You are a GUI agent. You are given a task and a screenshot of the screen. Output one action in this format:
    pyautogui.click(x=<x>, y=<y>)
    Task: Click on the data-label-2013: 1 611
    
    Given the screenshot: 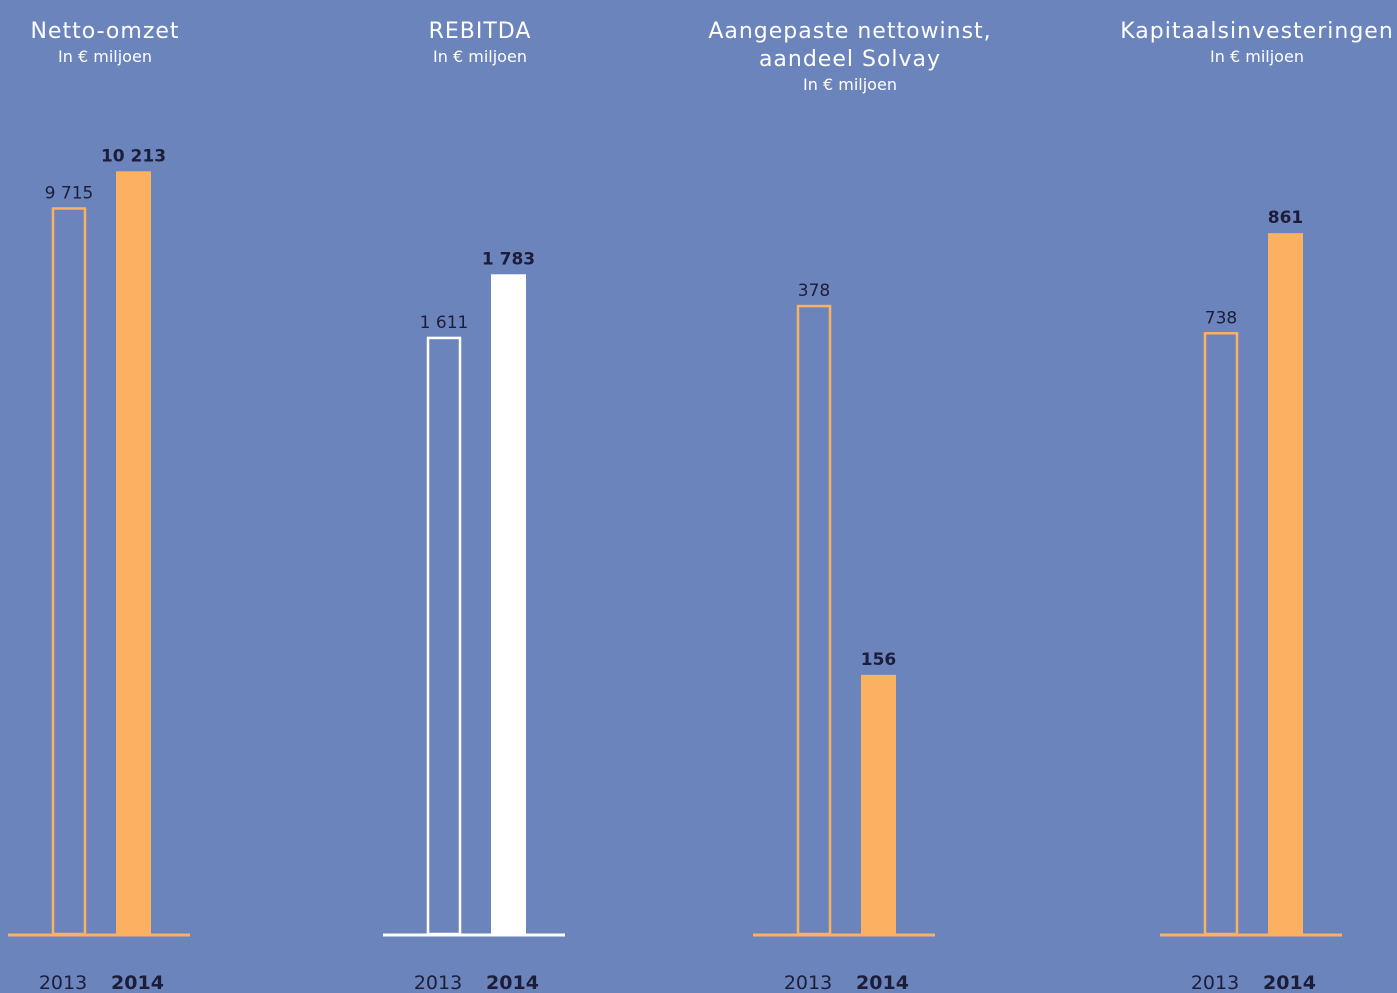 What is the action you would take?
    pyautogui.click(x=444, y=323)
    